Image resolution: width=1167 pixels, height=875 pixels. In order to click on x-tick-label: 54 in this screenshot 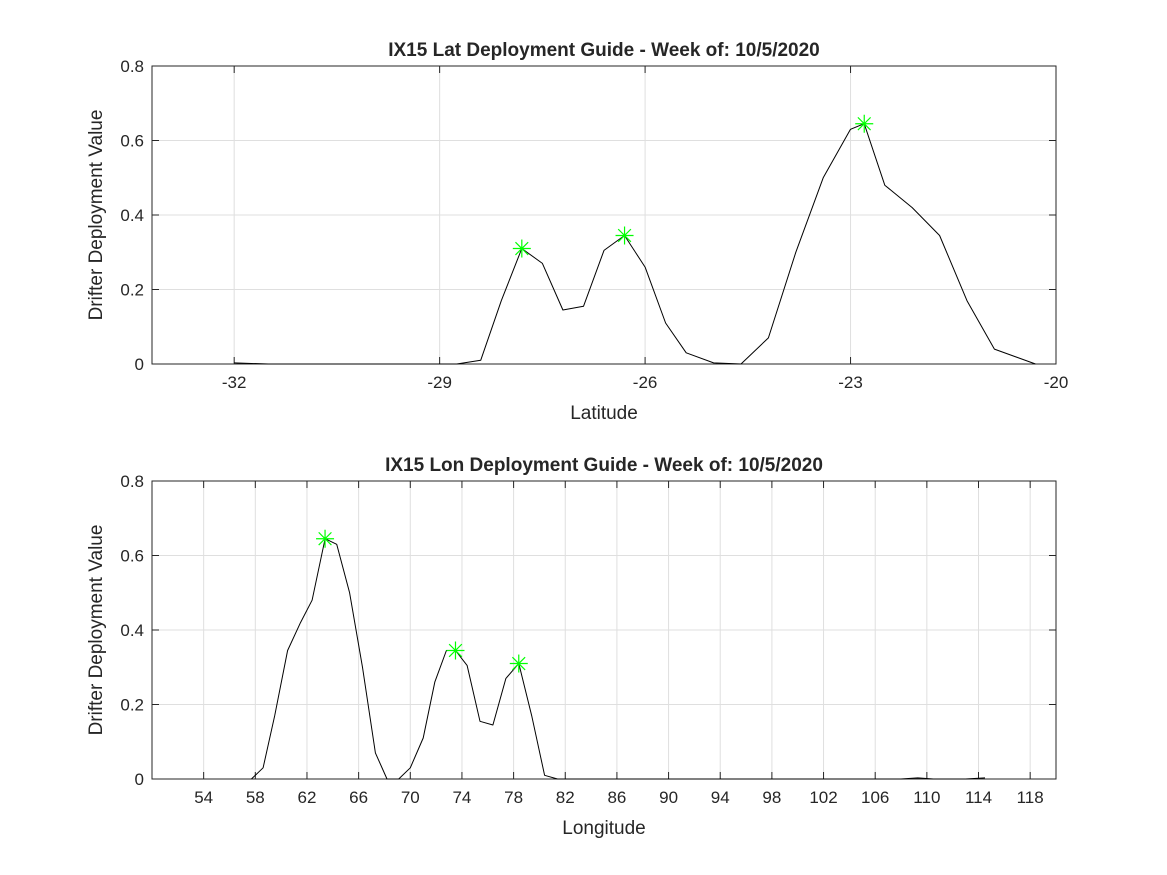, I will do `click(203, 797)`.